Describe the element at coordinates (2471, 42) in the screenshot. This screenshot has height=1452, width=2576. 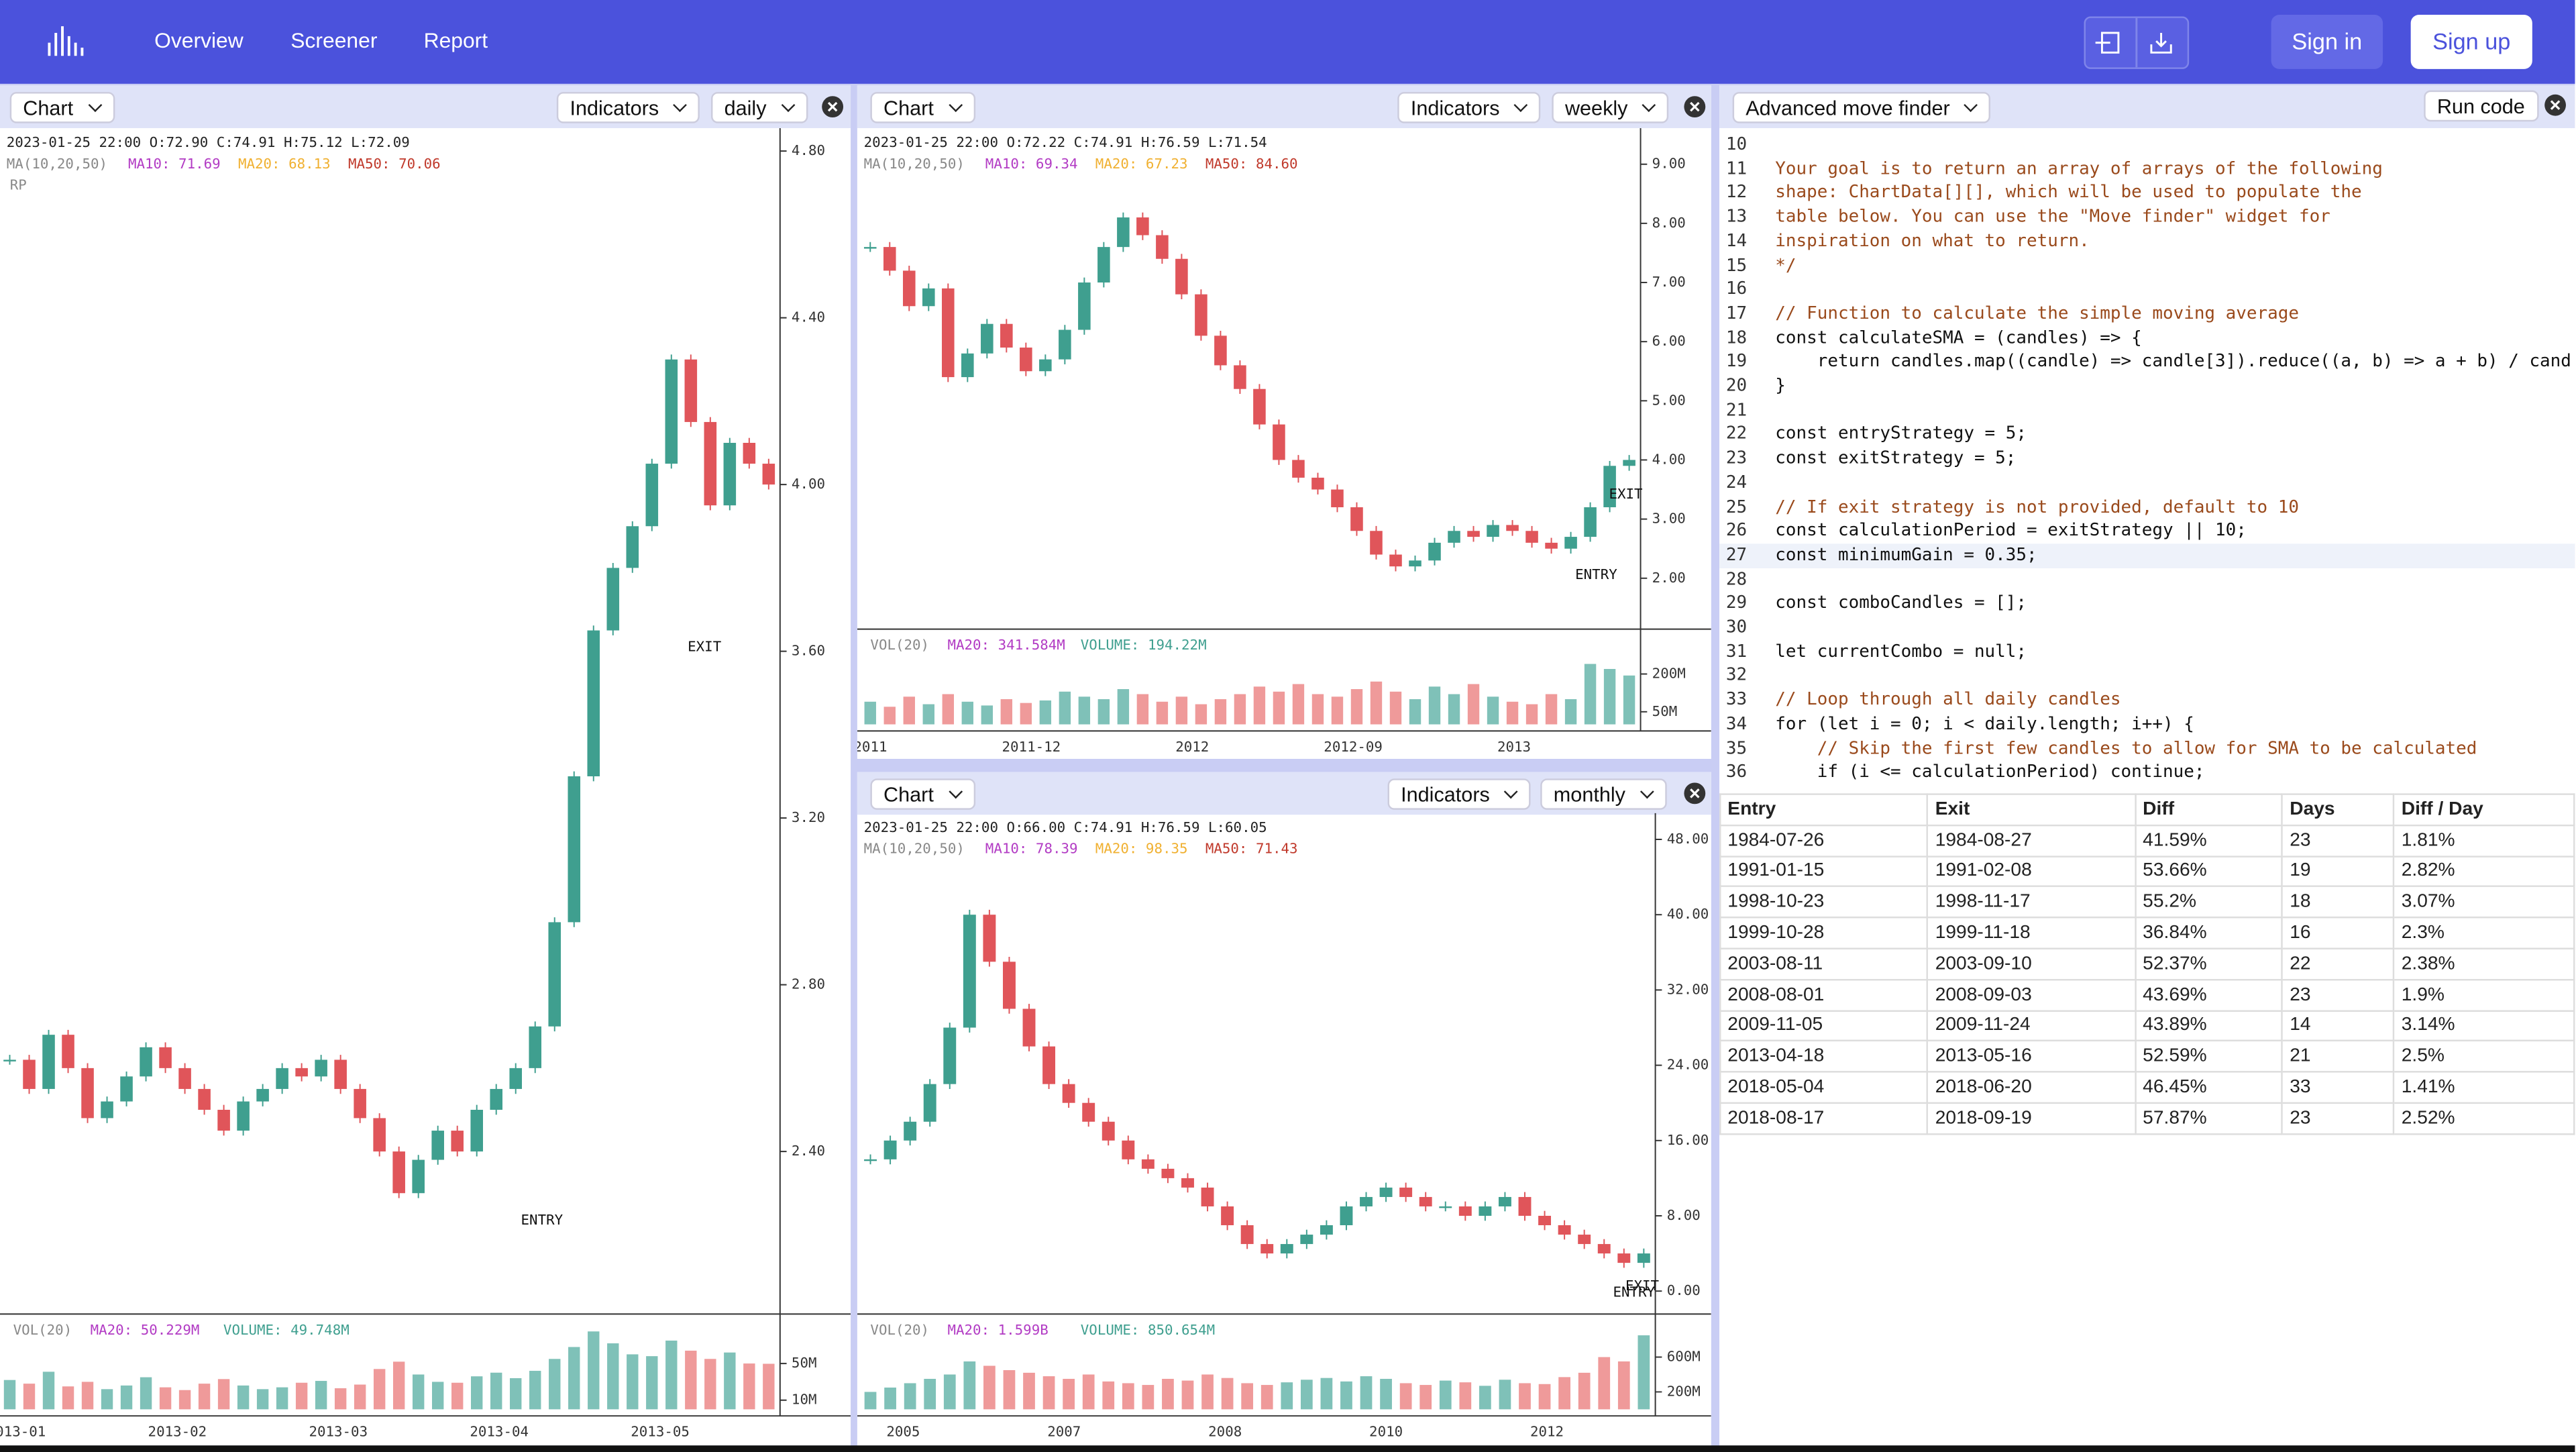
I see `sign-up-button: Sign up` at that location.